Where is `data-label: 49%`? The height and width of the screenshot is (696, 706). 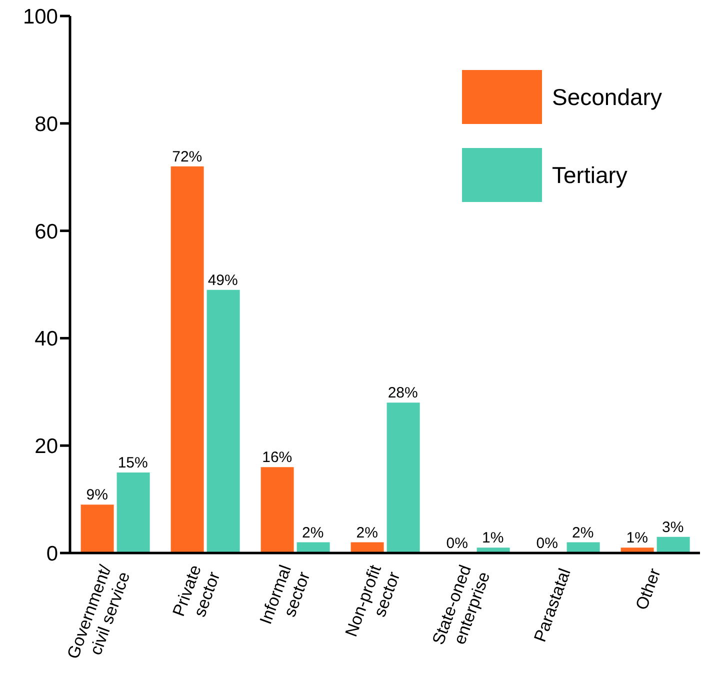 data-label: 49% is located at coordinates (223, 280).